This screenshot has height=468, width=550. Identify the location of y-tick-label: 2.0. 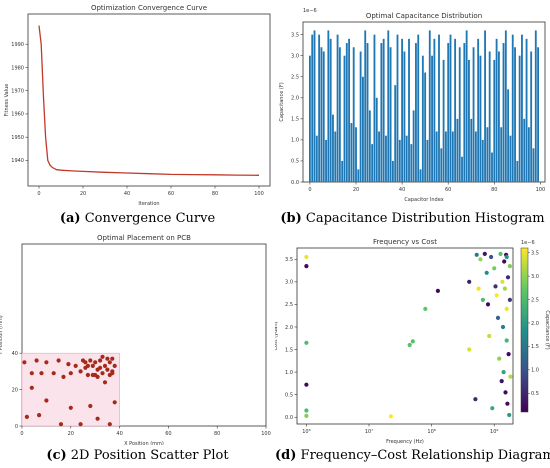
(295, 99).